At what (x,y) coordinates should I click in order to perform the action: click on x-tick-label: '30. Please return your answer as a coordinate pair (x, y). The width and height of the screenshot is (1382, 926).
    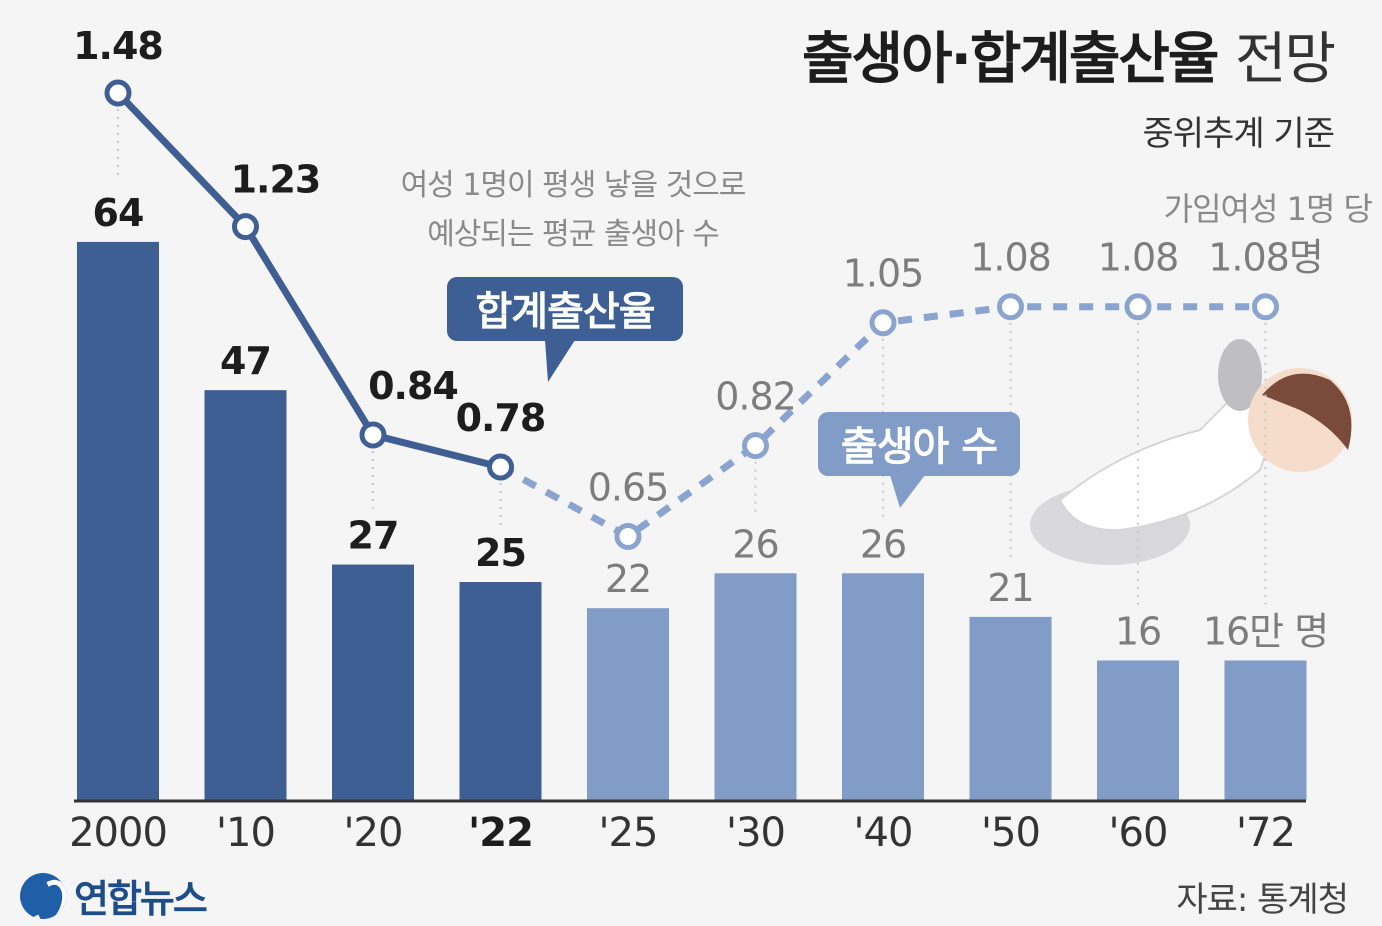
    Looking at the image, I should click on (755, 833).